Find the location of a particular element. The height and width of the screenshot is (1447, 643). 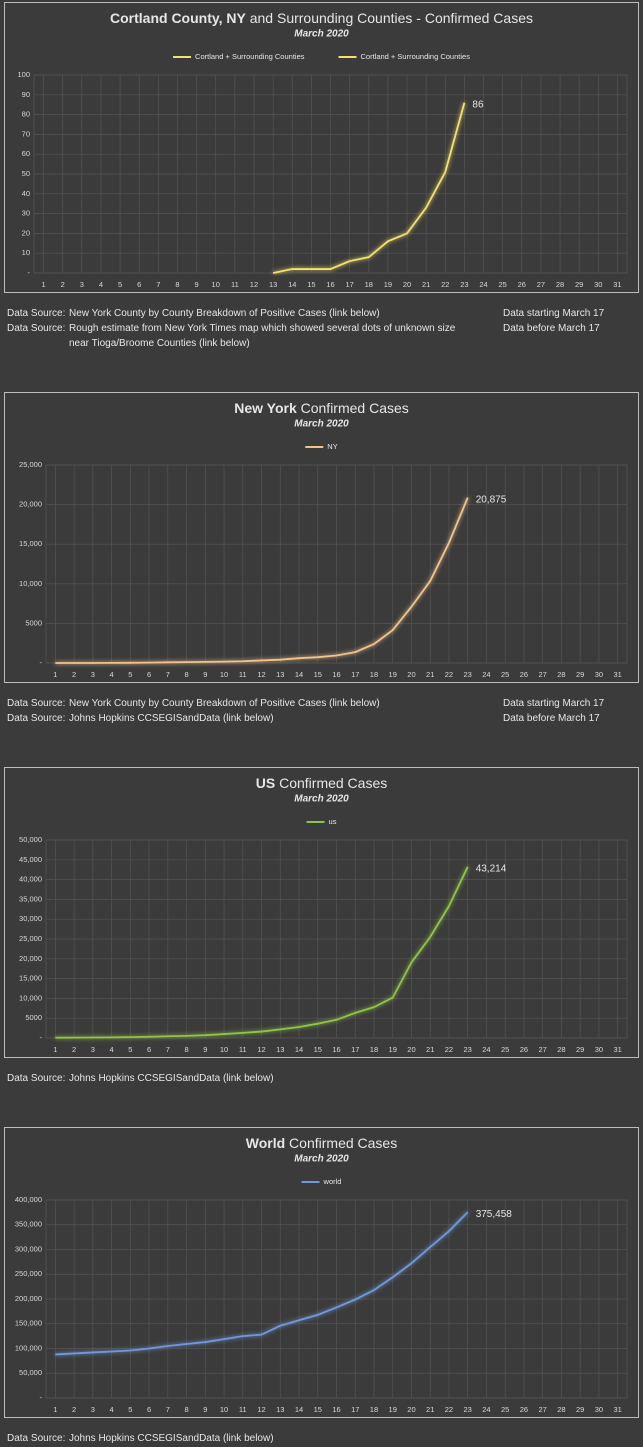

y-tick-label: 350,000 is located at coordinates (28, 1224).